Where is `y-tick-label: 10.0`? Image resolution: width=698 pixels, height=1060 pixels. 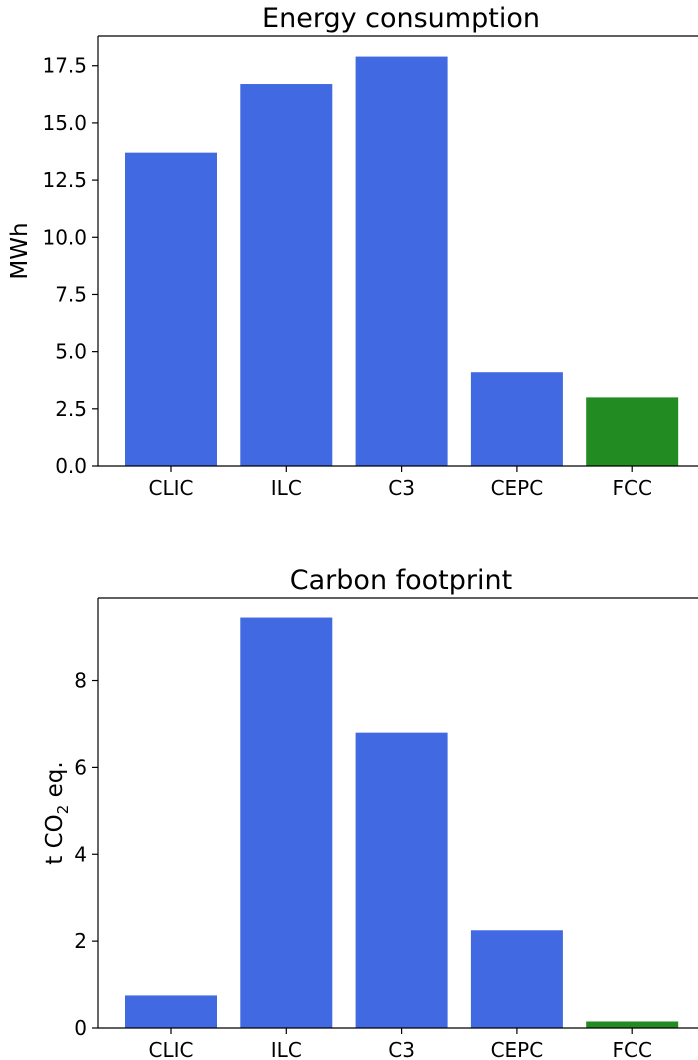 y-tick-label: 10.0 is located at coordinates (64, 237).